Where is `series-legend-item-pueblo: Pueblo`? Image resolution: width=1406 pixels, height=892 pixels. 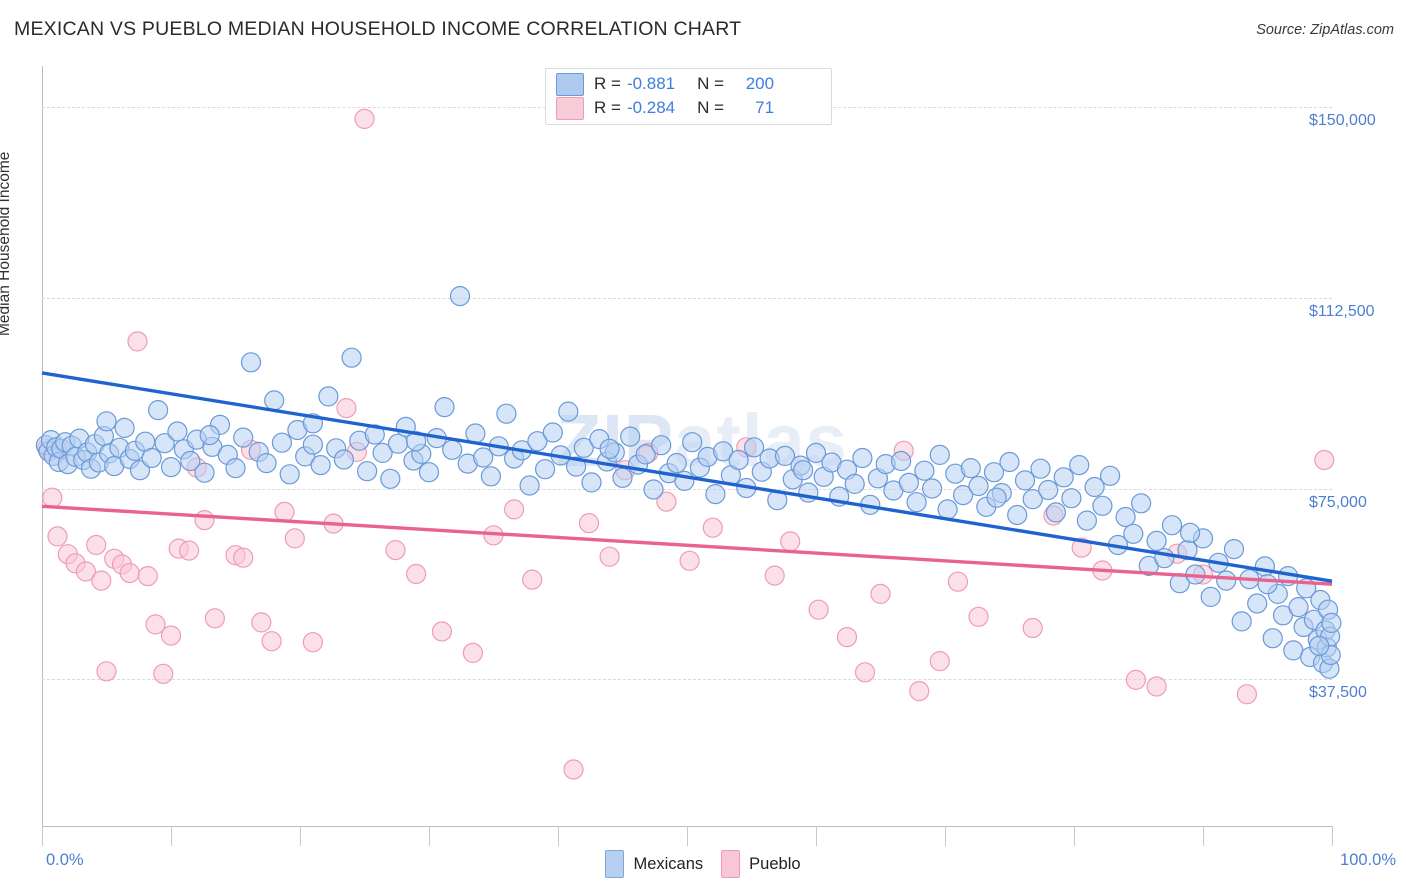
series-legend-item-pueblo: Pueblo is located at coordinates (761, 864).